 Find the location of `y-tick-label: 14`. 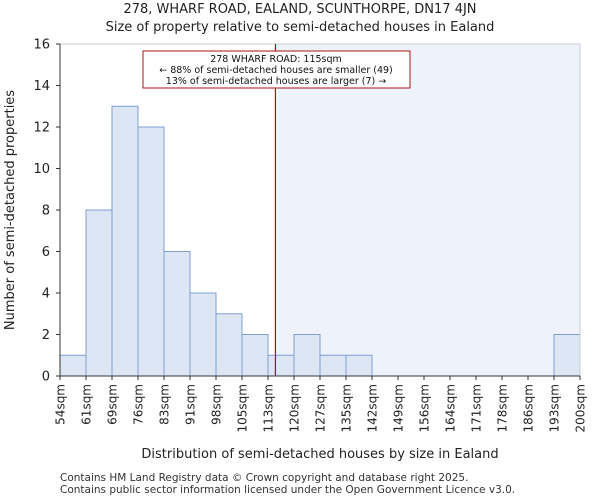

y-tick-label: 14 is located at coordinates (41, 86).